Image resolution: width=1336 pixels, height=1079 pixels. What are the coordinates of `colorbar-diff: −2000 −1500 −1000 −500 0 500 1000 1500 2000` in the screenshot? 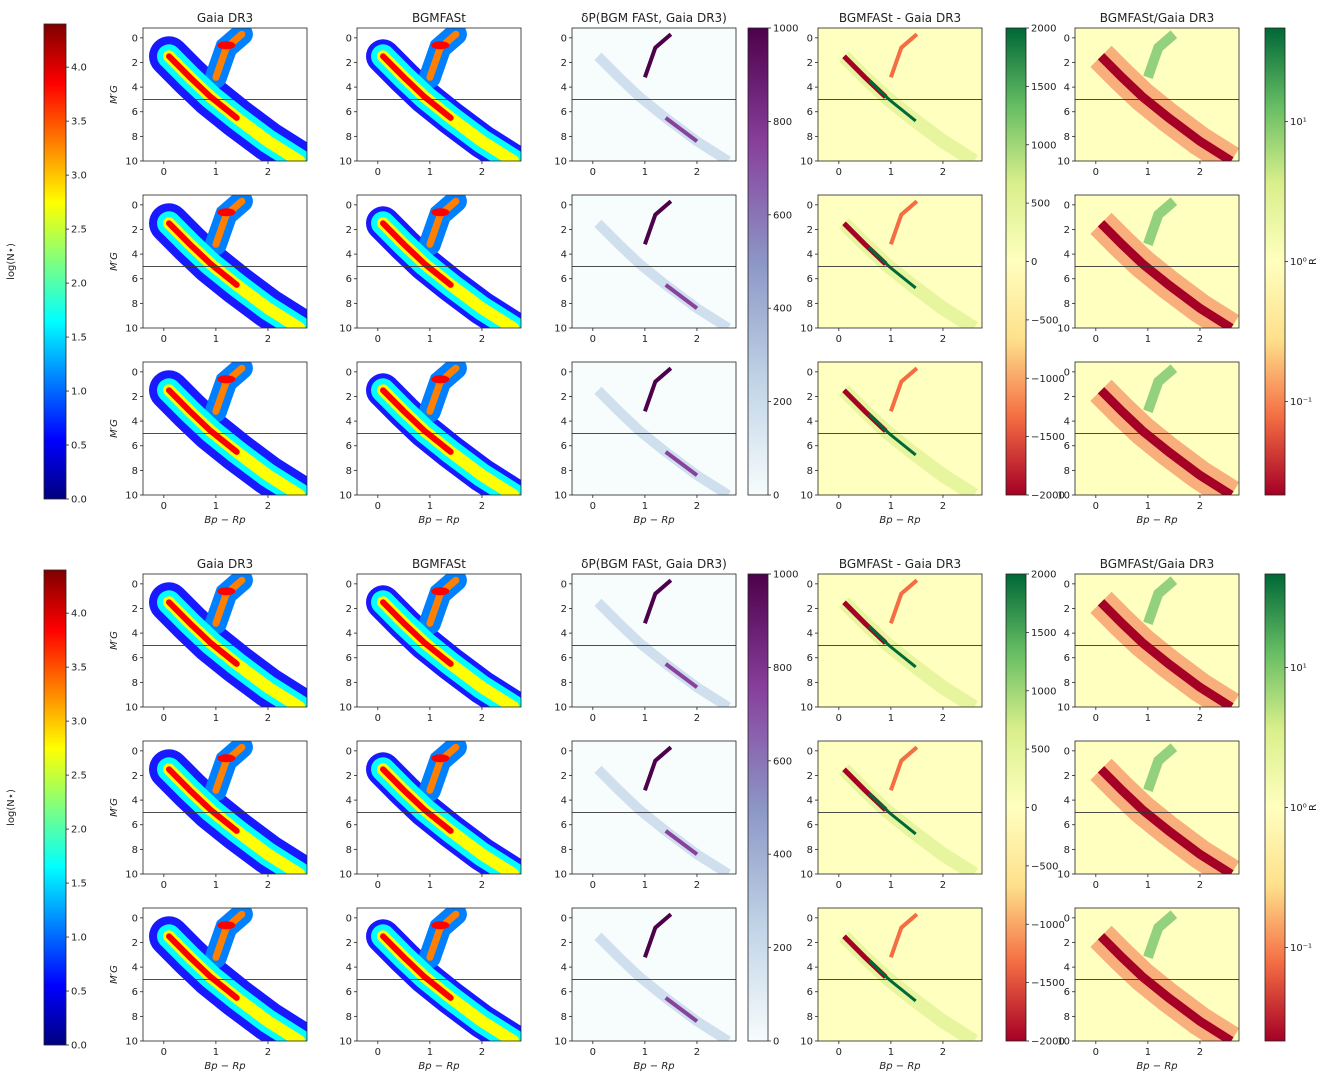 It's located at (1035, 809).